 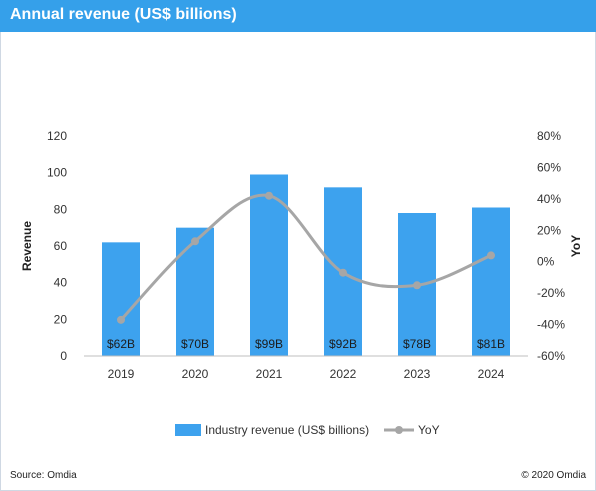 I want to click on chart-title: Annual revenue (US$ billions), so click(x=123, y=14).